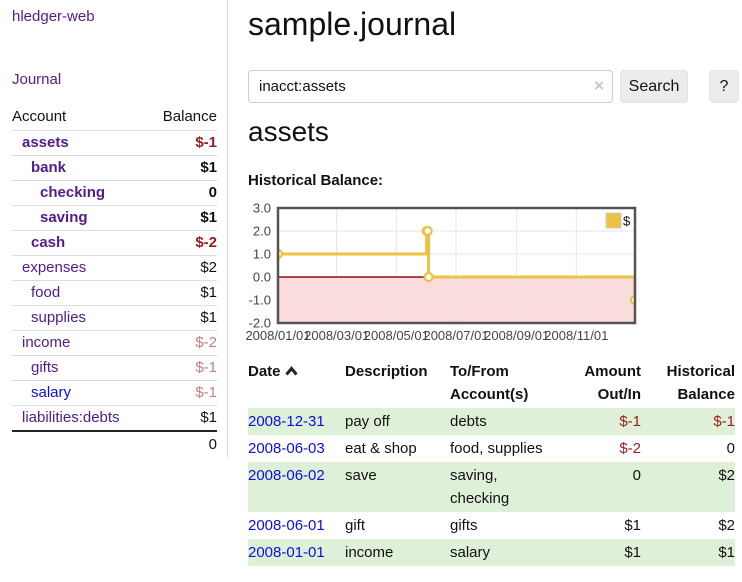 This screenshot has height=582, width=742. Describe the element at coordinates (59, 317) in the screenshot. I see `account-link-supplies: supplies` at that location.